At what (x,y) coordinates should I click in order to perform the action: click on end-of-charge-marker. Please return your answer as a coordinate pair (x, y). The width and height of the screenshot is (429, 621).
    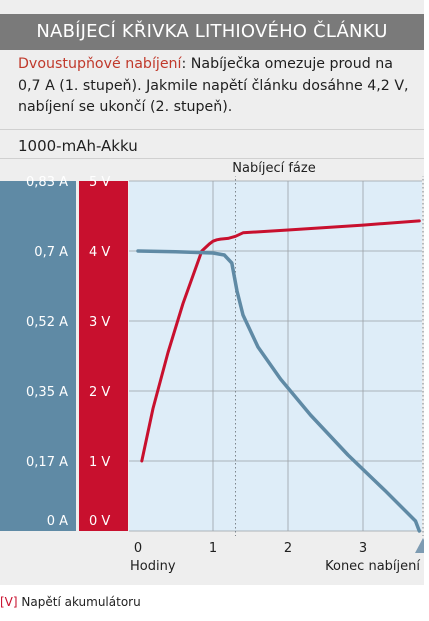
    Looking at the image, I should click on (419, 545).